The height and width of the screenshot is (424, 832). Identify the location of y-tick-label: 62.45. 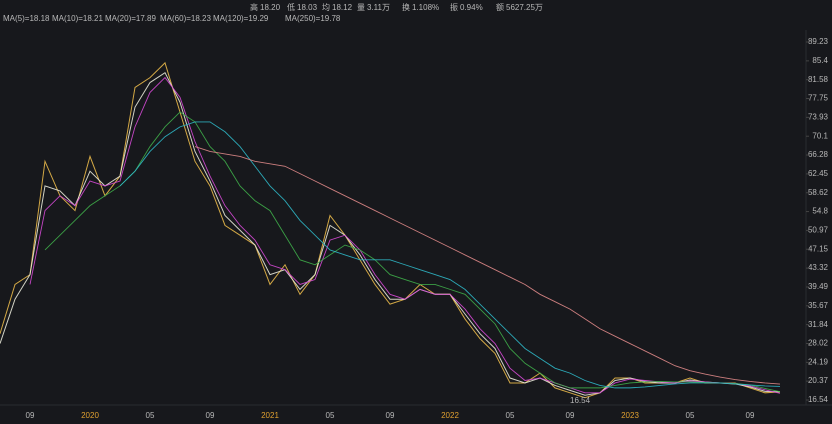
(818, 173).